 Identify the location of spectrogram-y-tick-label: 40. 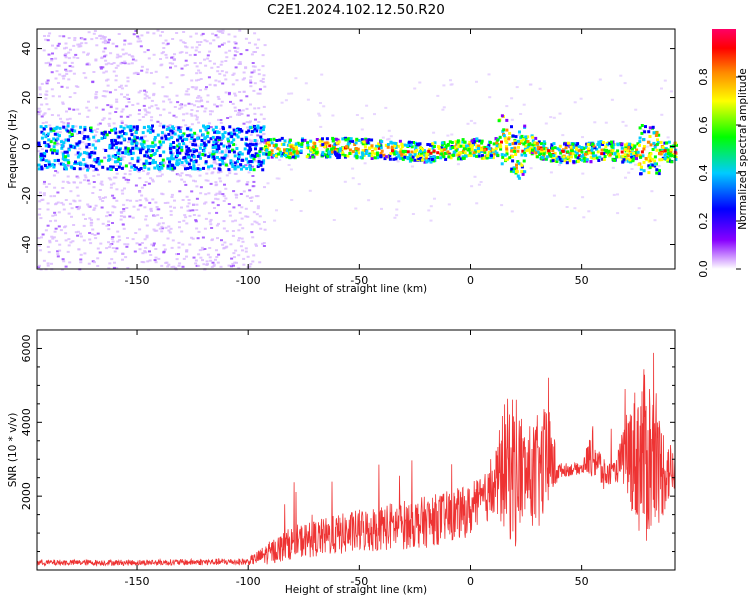
(26, 49).